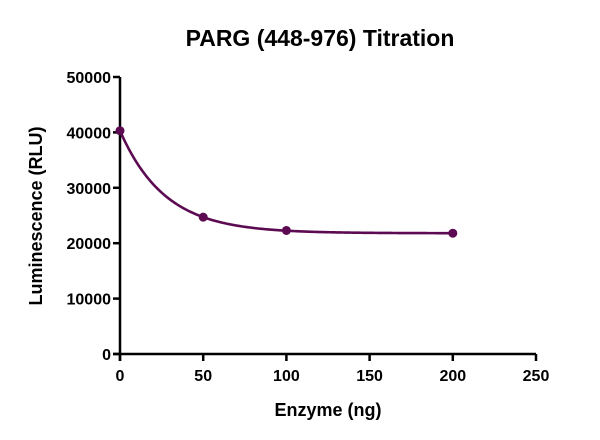 This screenshot has height=440, width=600. Describe the element at coordinates (89, 189) in the screenshot. I see `y-tick-label: 30000` at that location.